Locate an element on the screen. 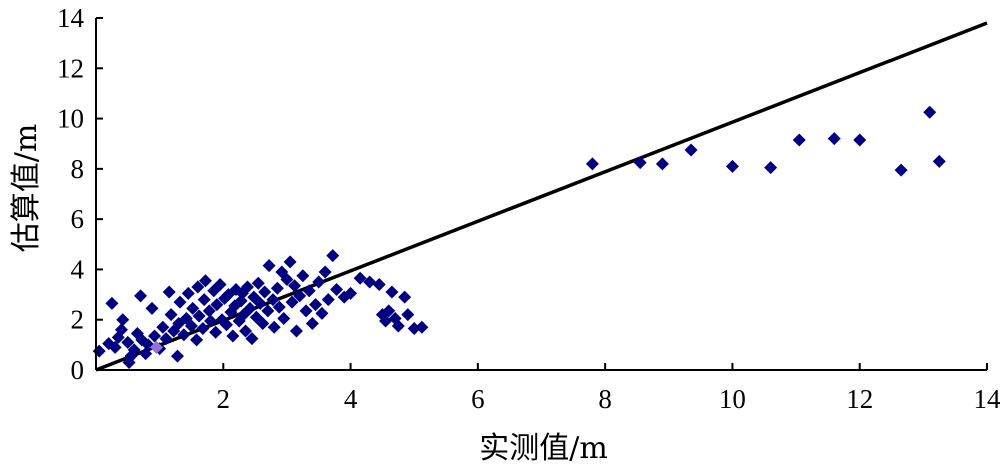 The image size is (1000, 467). y-tick-label: 0 is located at coordinates (78, 370).